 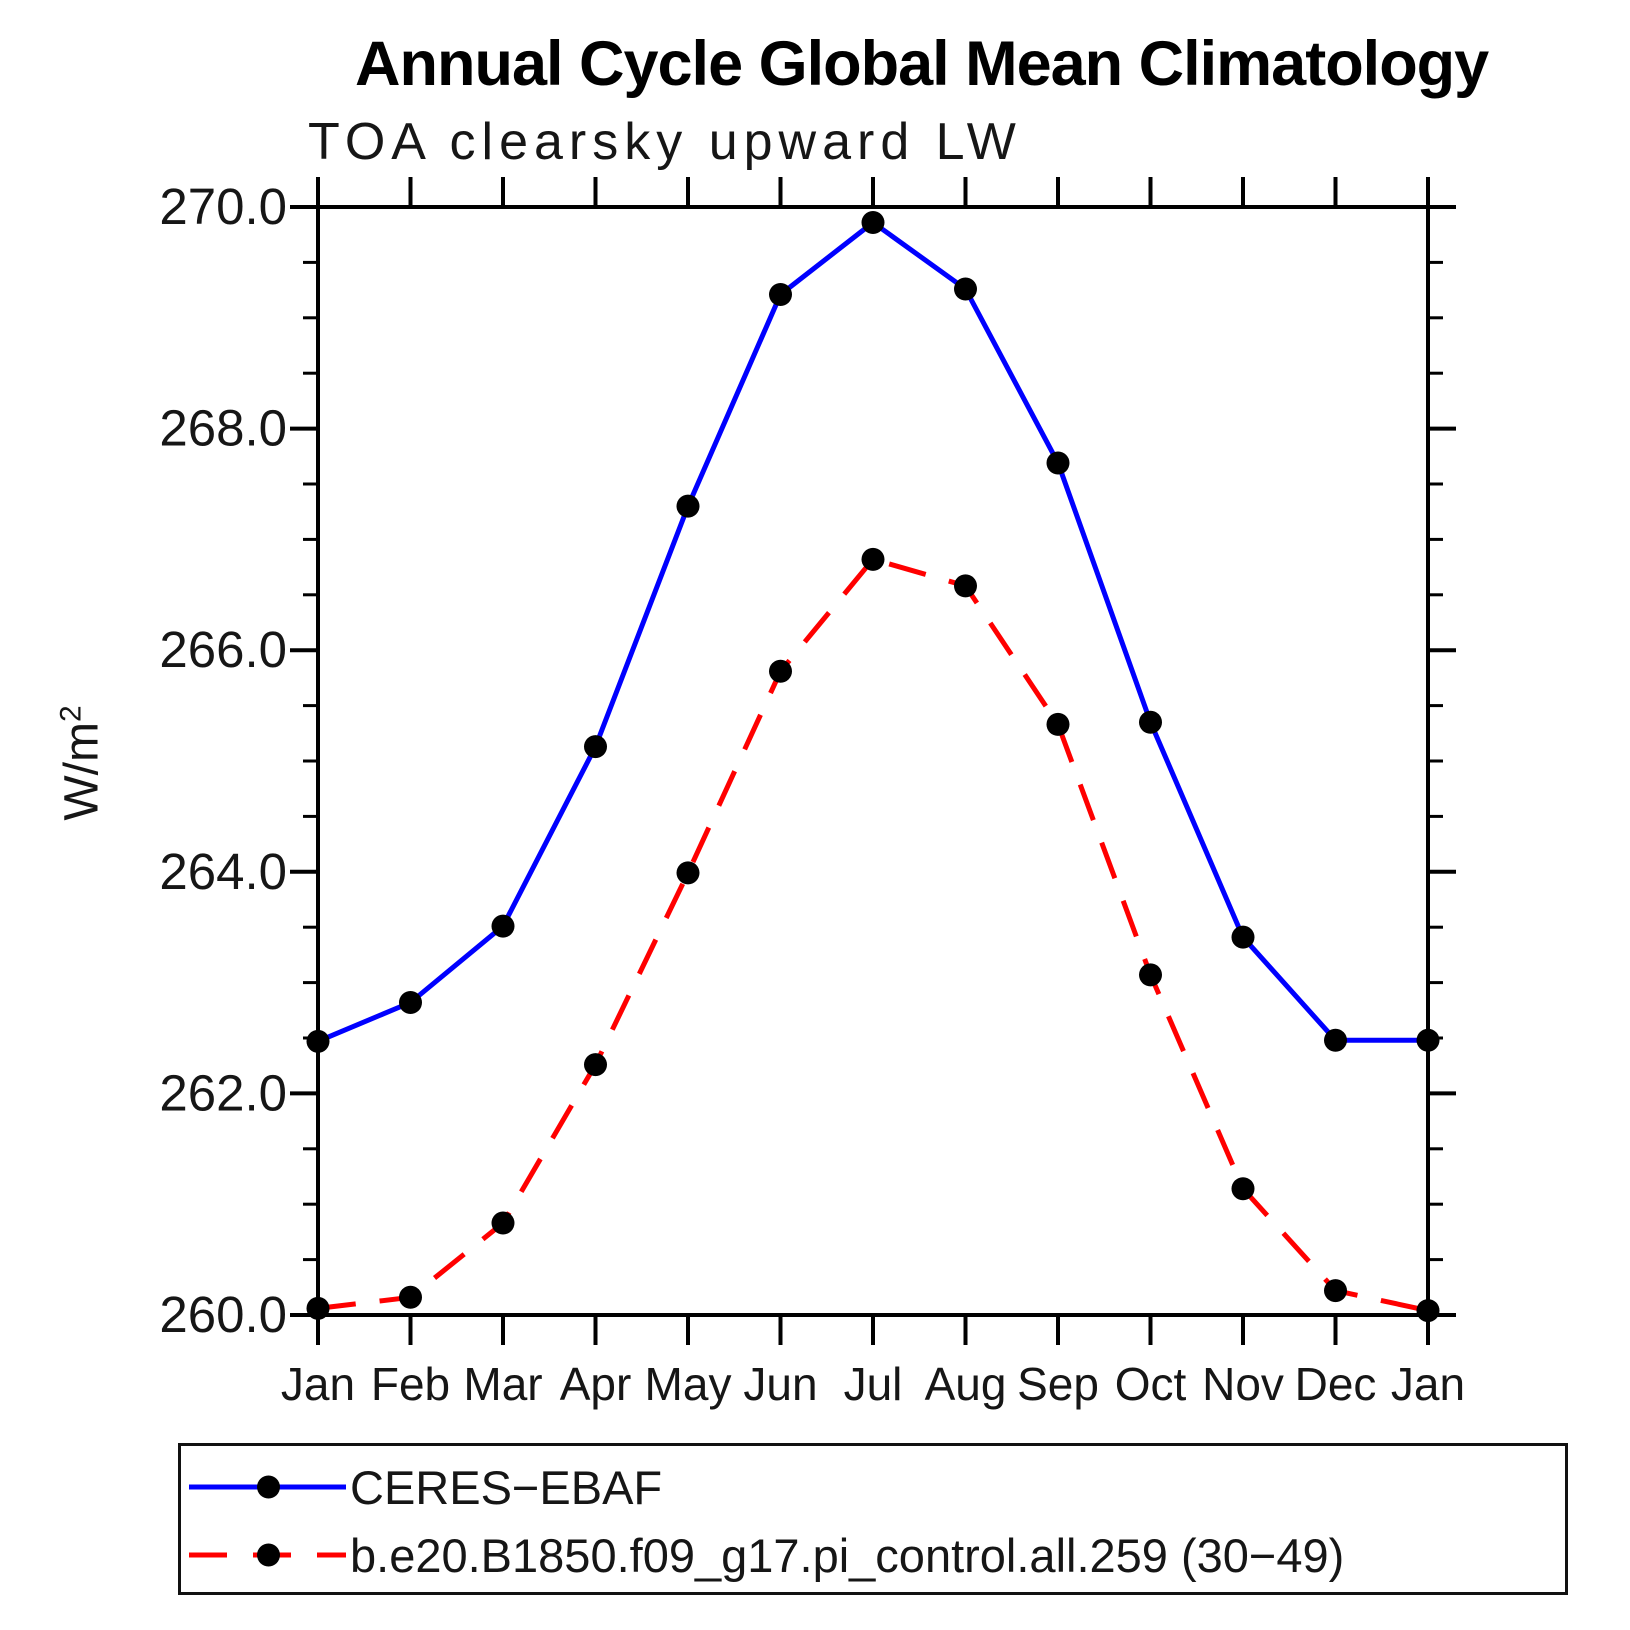 I want to click on x-tick-labels: Jan Feb Mar Apr May Jun Jul Aug Sep Oct Nov Dec Jan, so click(x=873, y=1384).